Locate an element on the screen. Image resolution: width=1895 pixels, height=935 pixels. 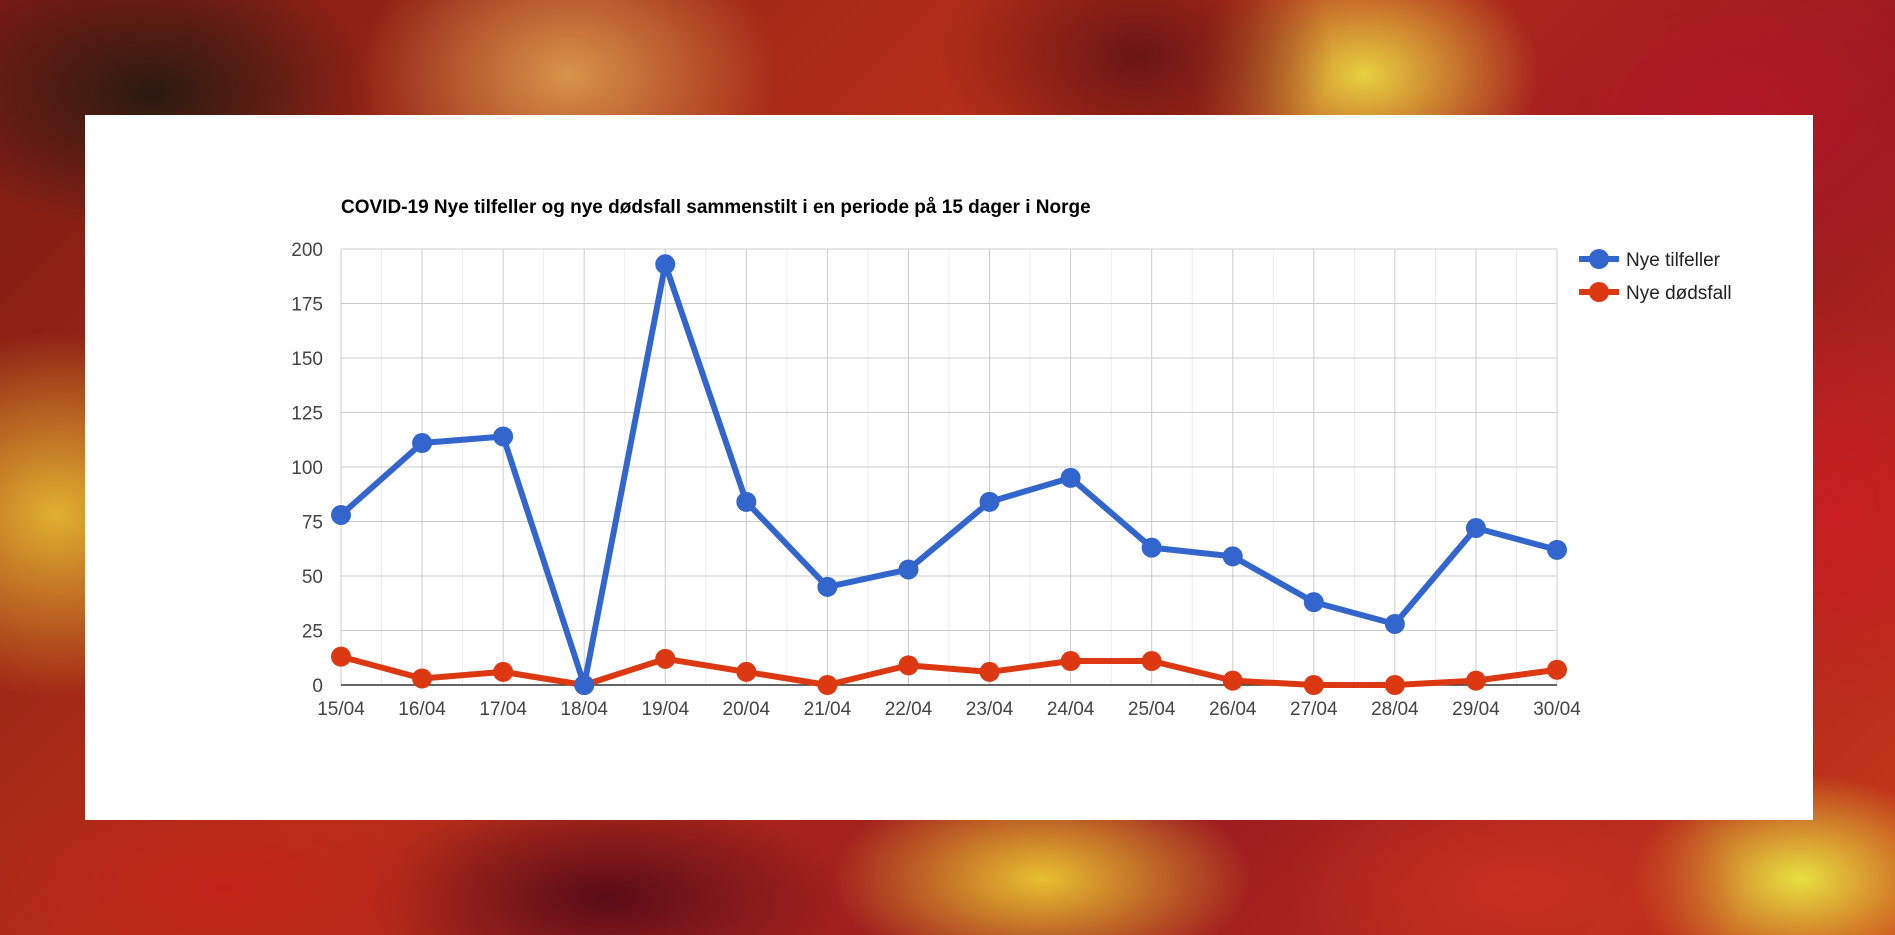
legend-label: Nye dødsfall is located at coordinates (1679, 293).